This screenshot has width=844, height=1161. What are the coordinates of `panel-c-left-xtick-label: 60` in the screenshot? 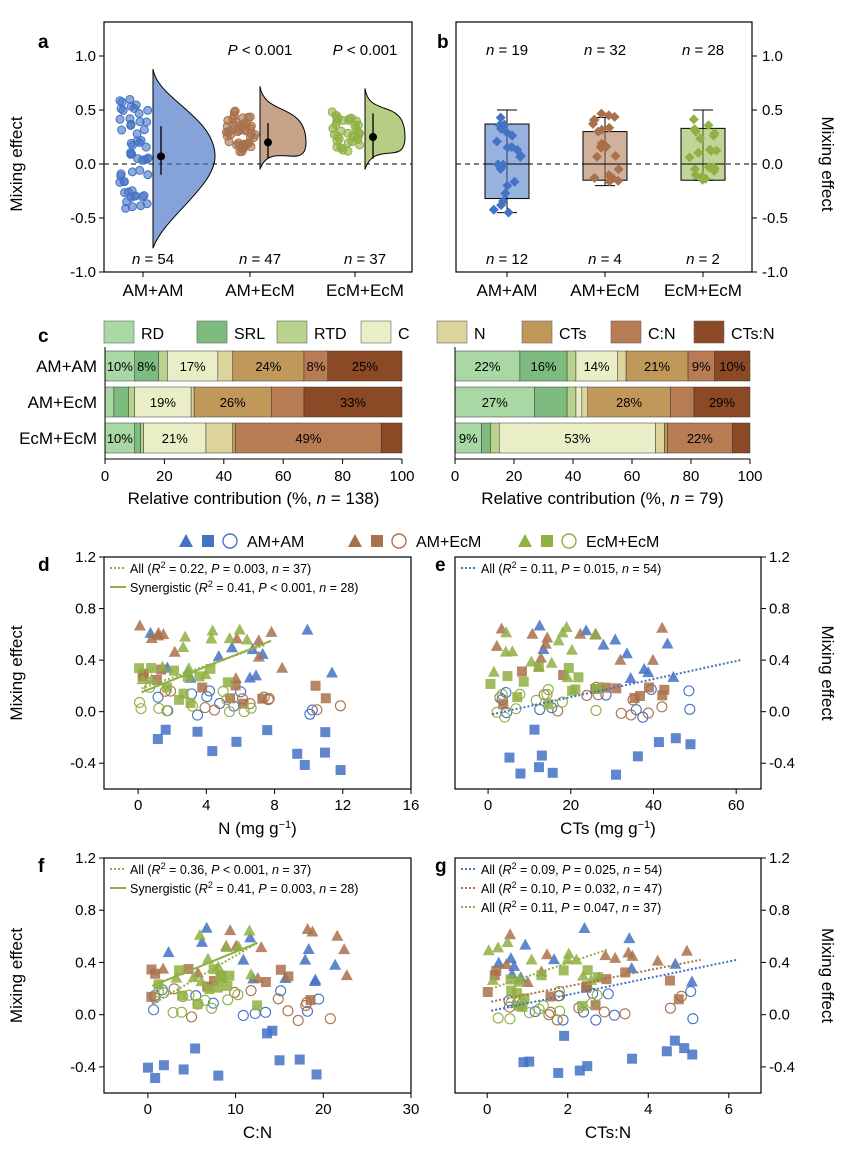 It's located at (283, 476).